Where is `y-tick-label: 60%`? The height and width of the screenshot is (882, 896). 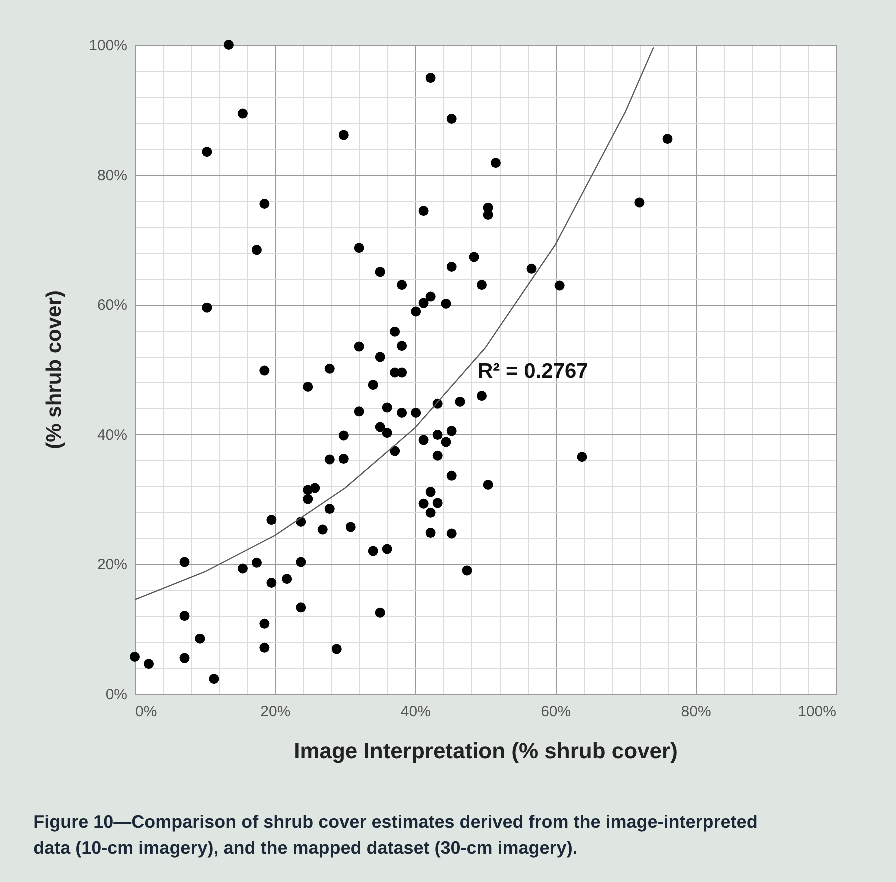 y-tick-label: 60% is located at coordinates (112, 305).